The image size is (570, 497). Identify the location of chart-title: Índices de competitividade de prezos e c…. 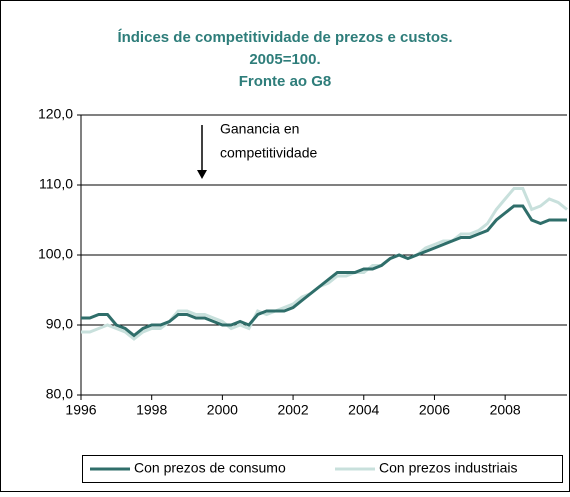
(284, 37).